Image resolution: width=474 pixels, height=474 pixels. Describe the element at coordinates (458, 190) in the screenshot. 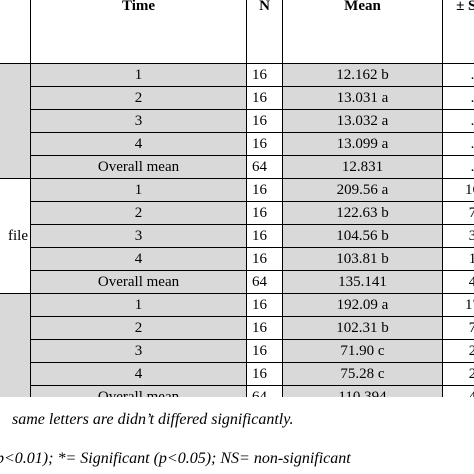

I see `sd-cell: 16` at that location.